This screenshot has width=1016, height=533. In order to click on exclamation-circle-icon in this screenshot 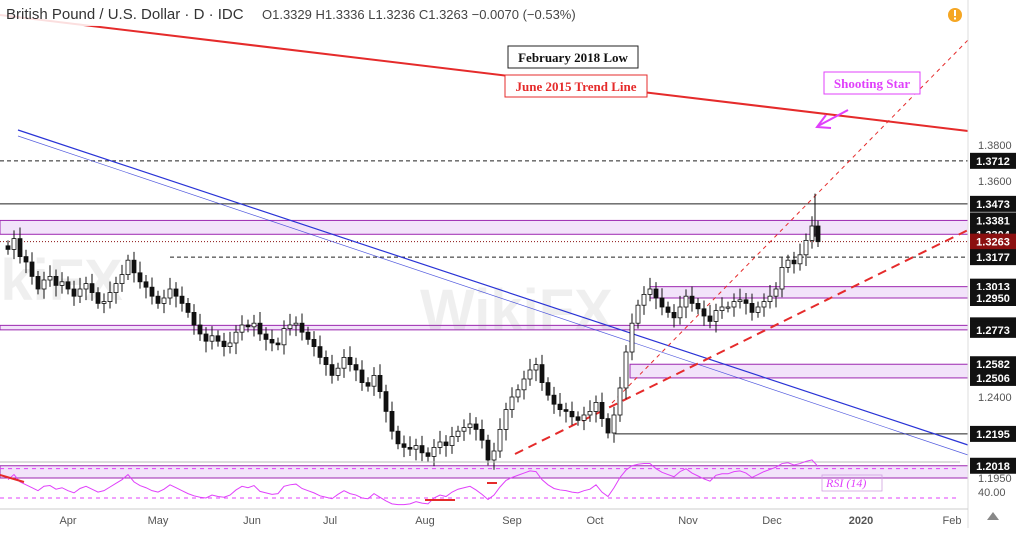, I will do `click(955, 15)`.